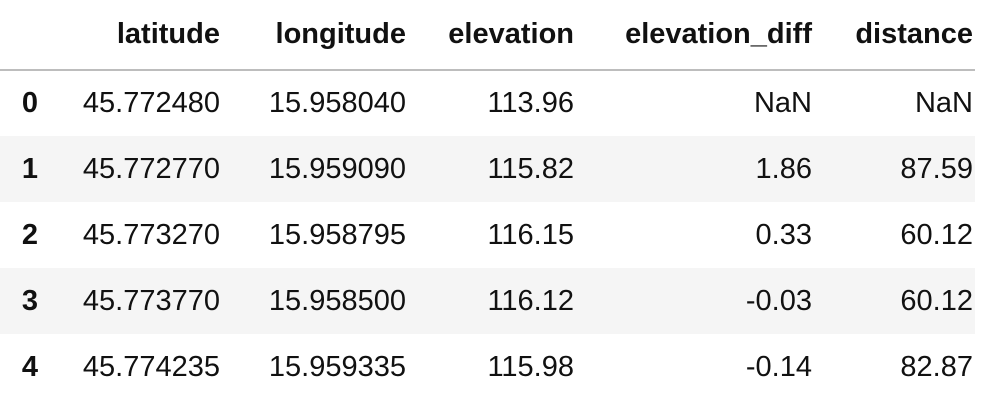 This screenshot has width=994, height=412. I want to click on header-distance: distance, so click(894, 35).